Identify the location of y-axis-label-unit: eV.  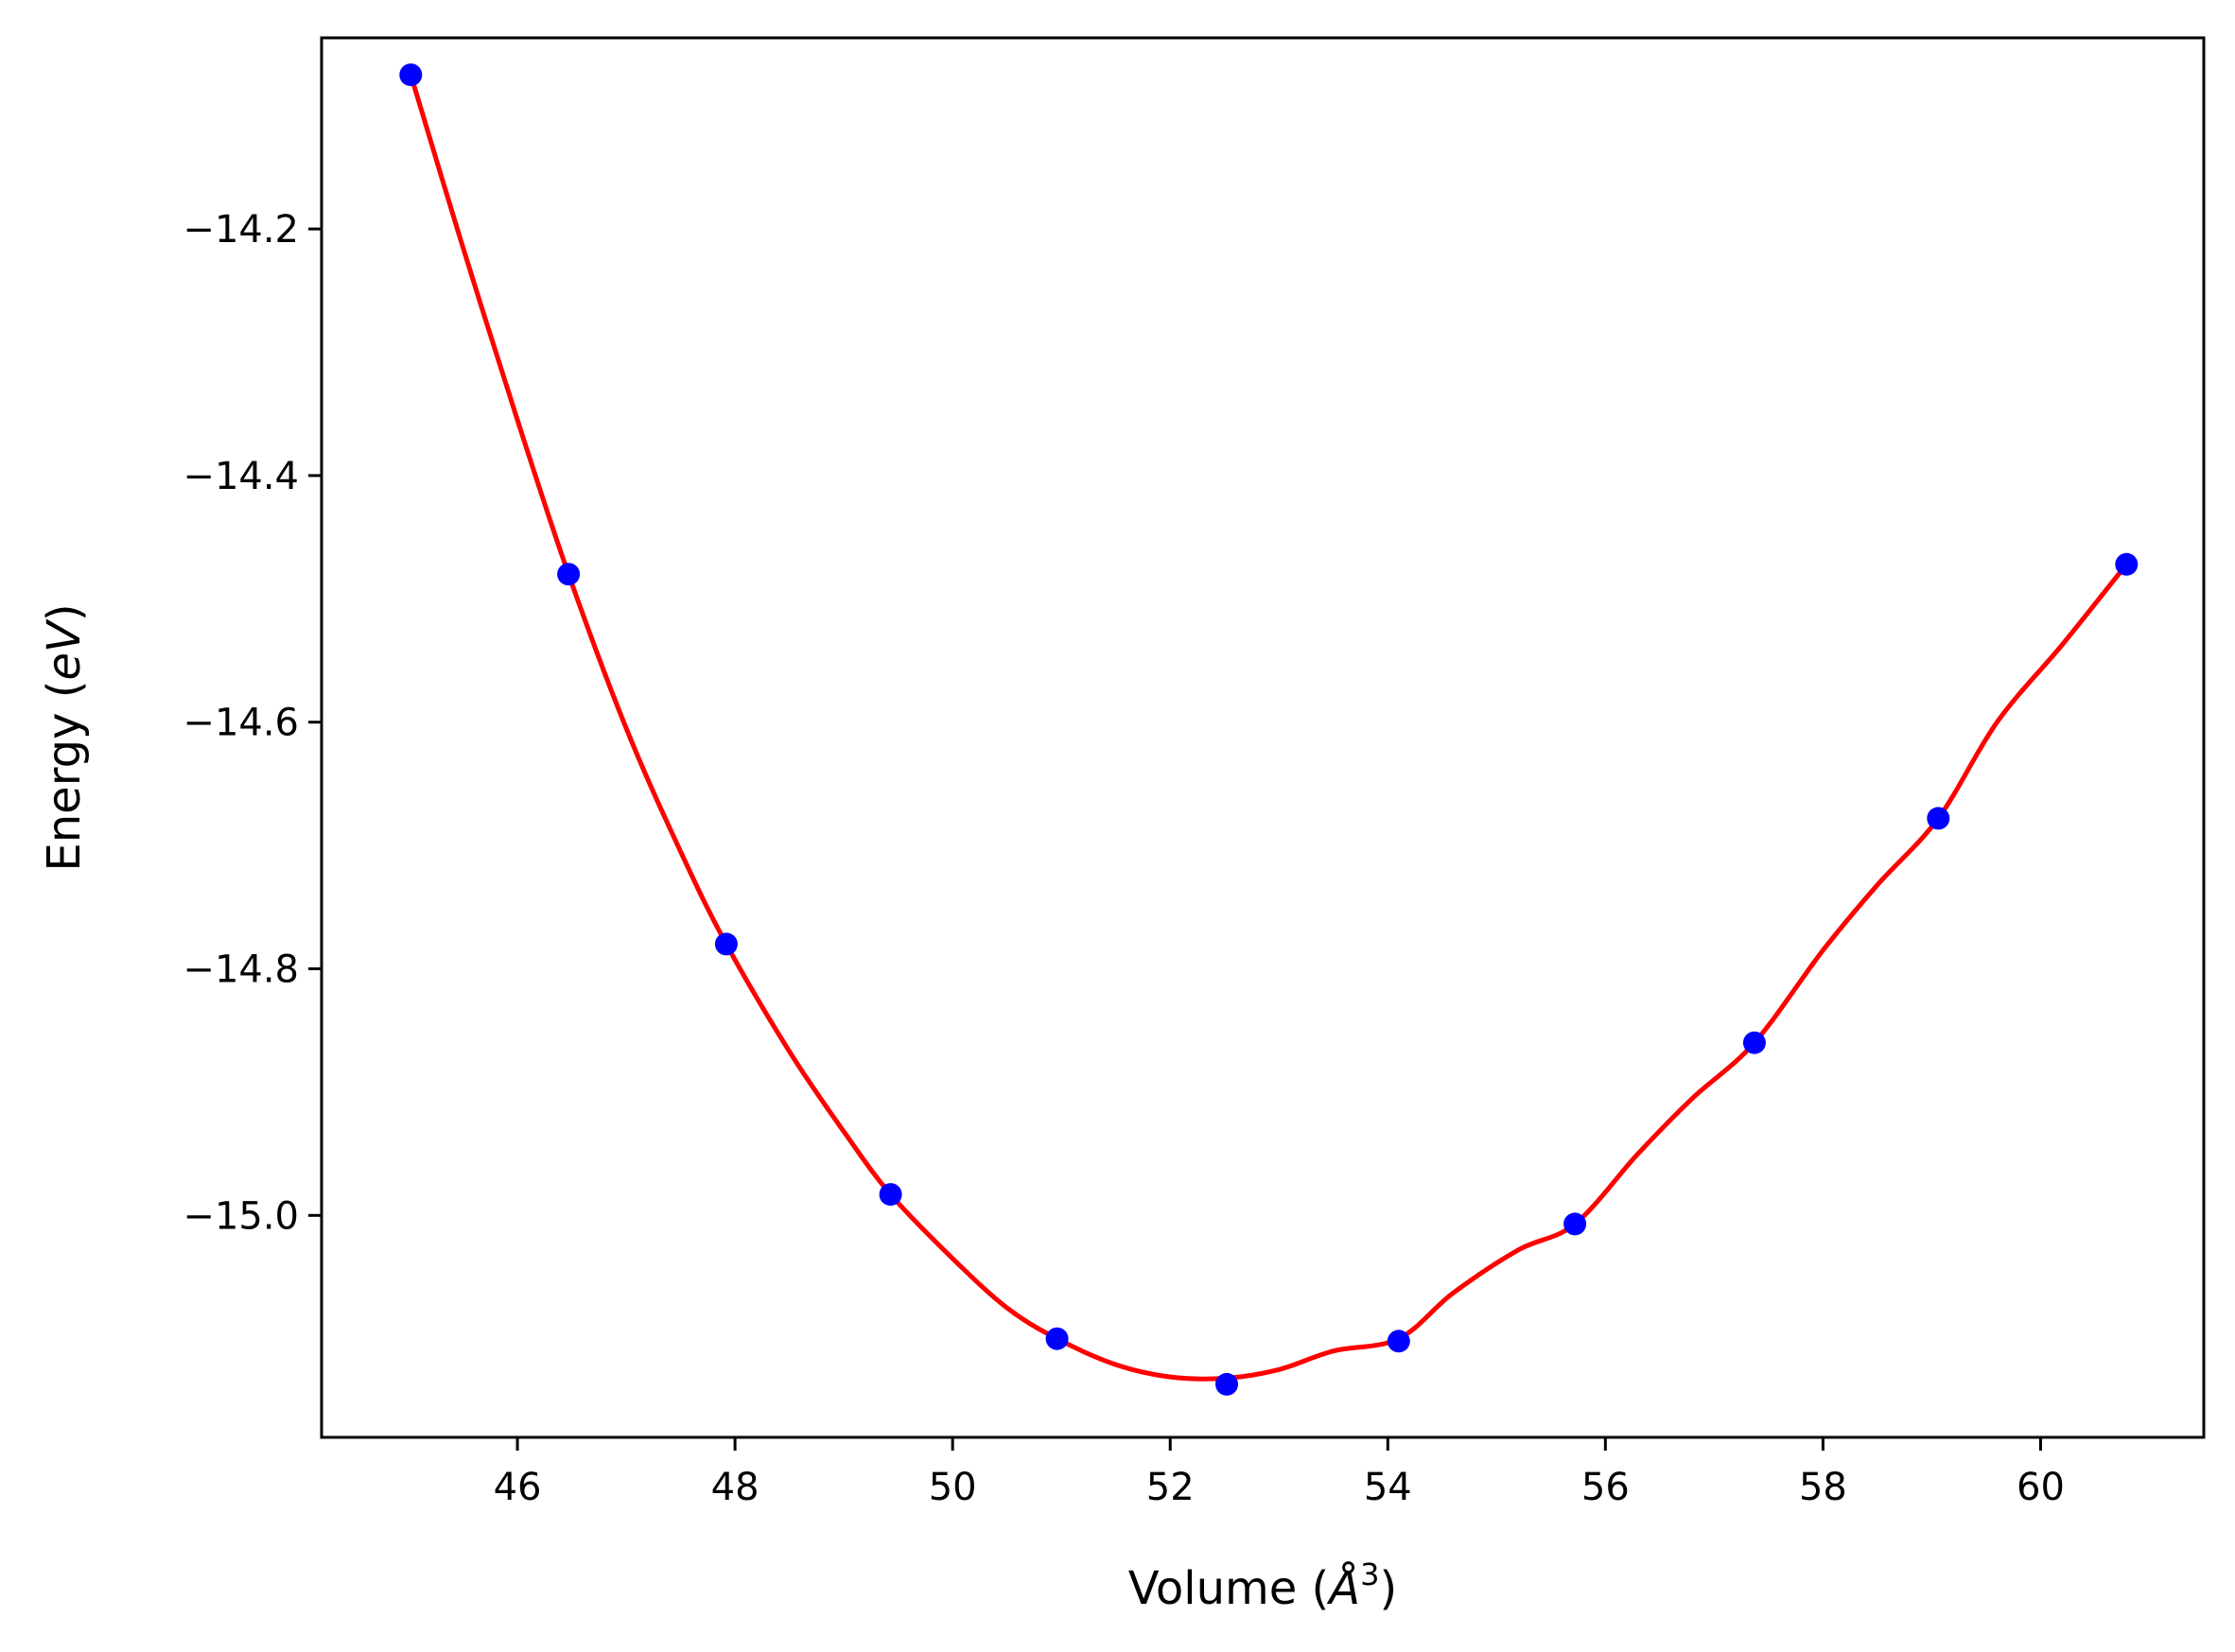
(64, 650).